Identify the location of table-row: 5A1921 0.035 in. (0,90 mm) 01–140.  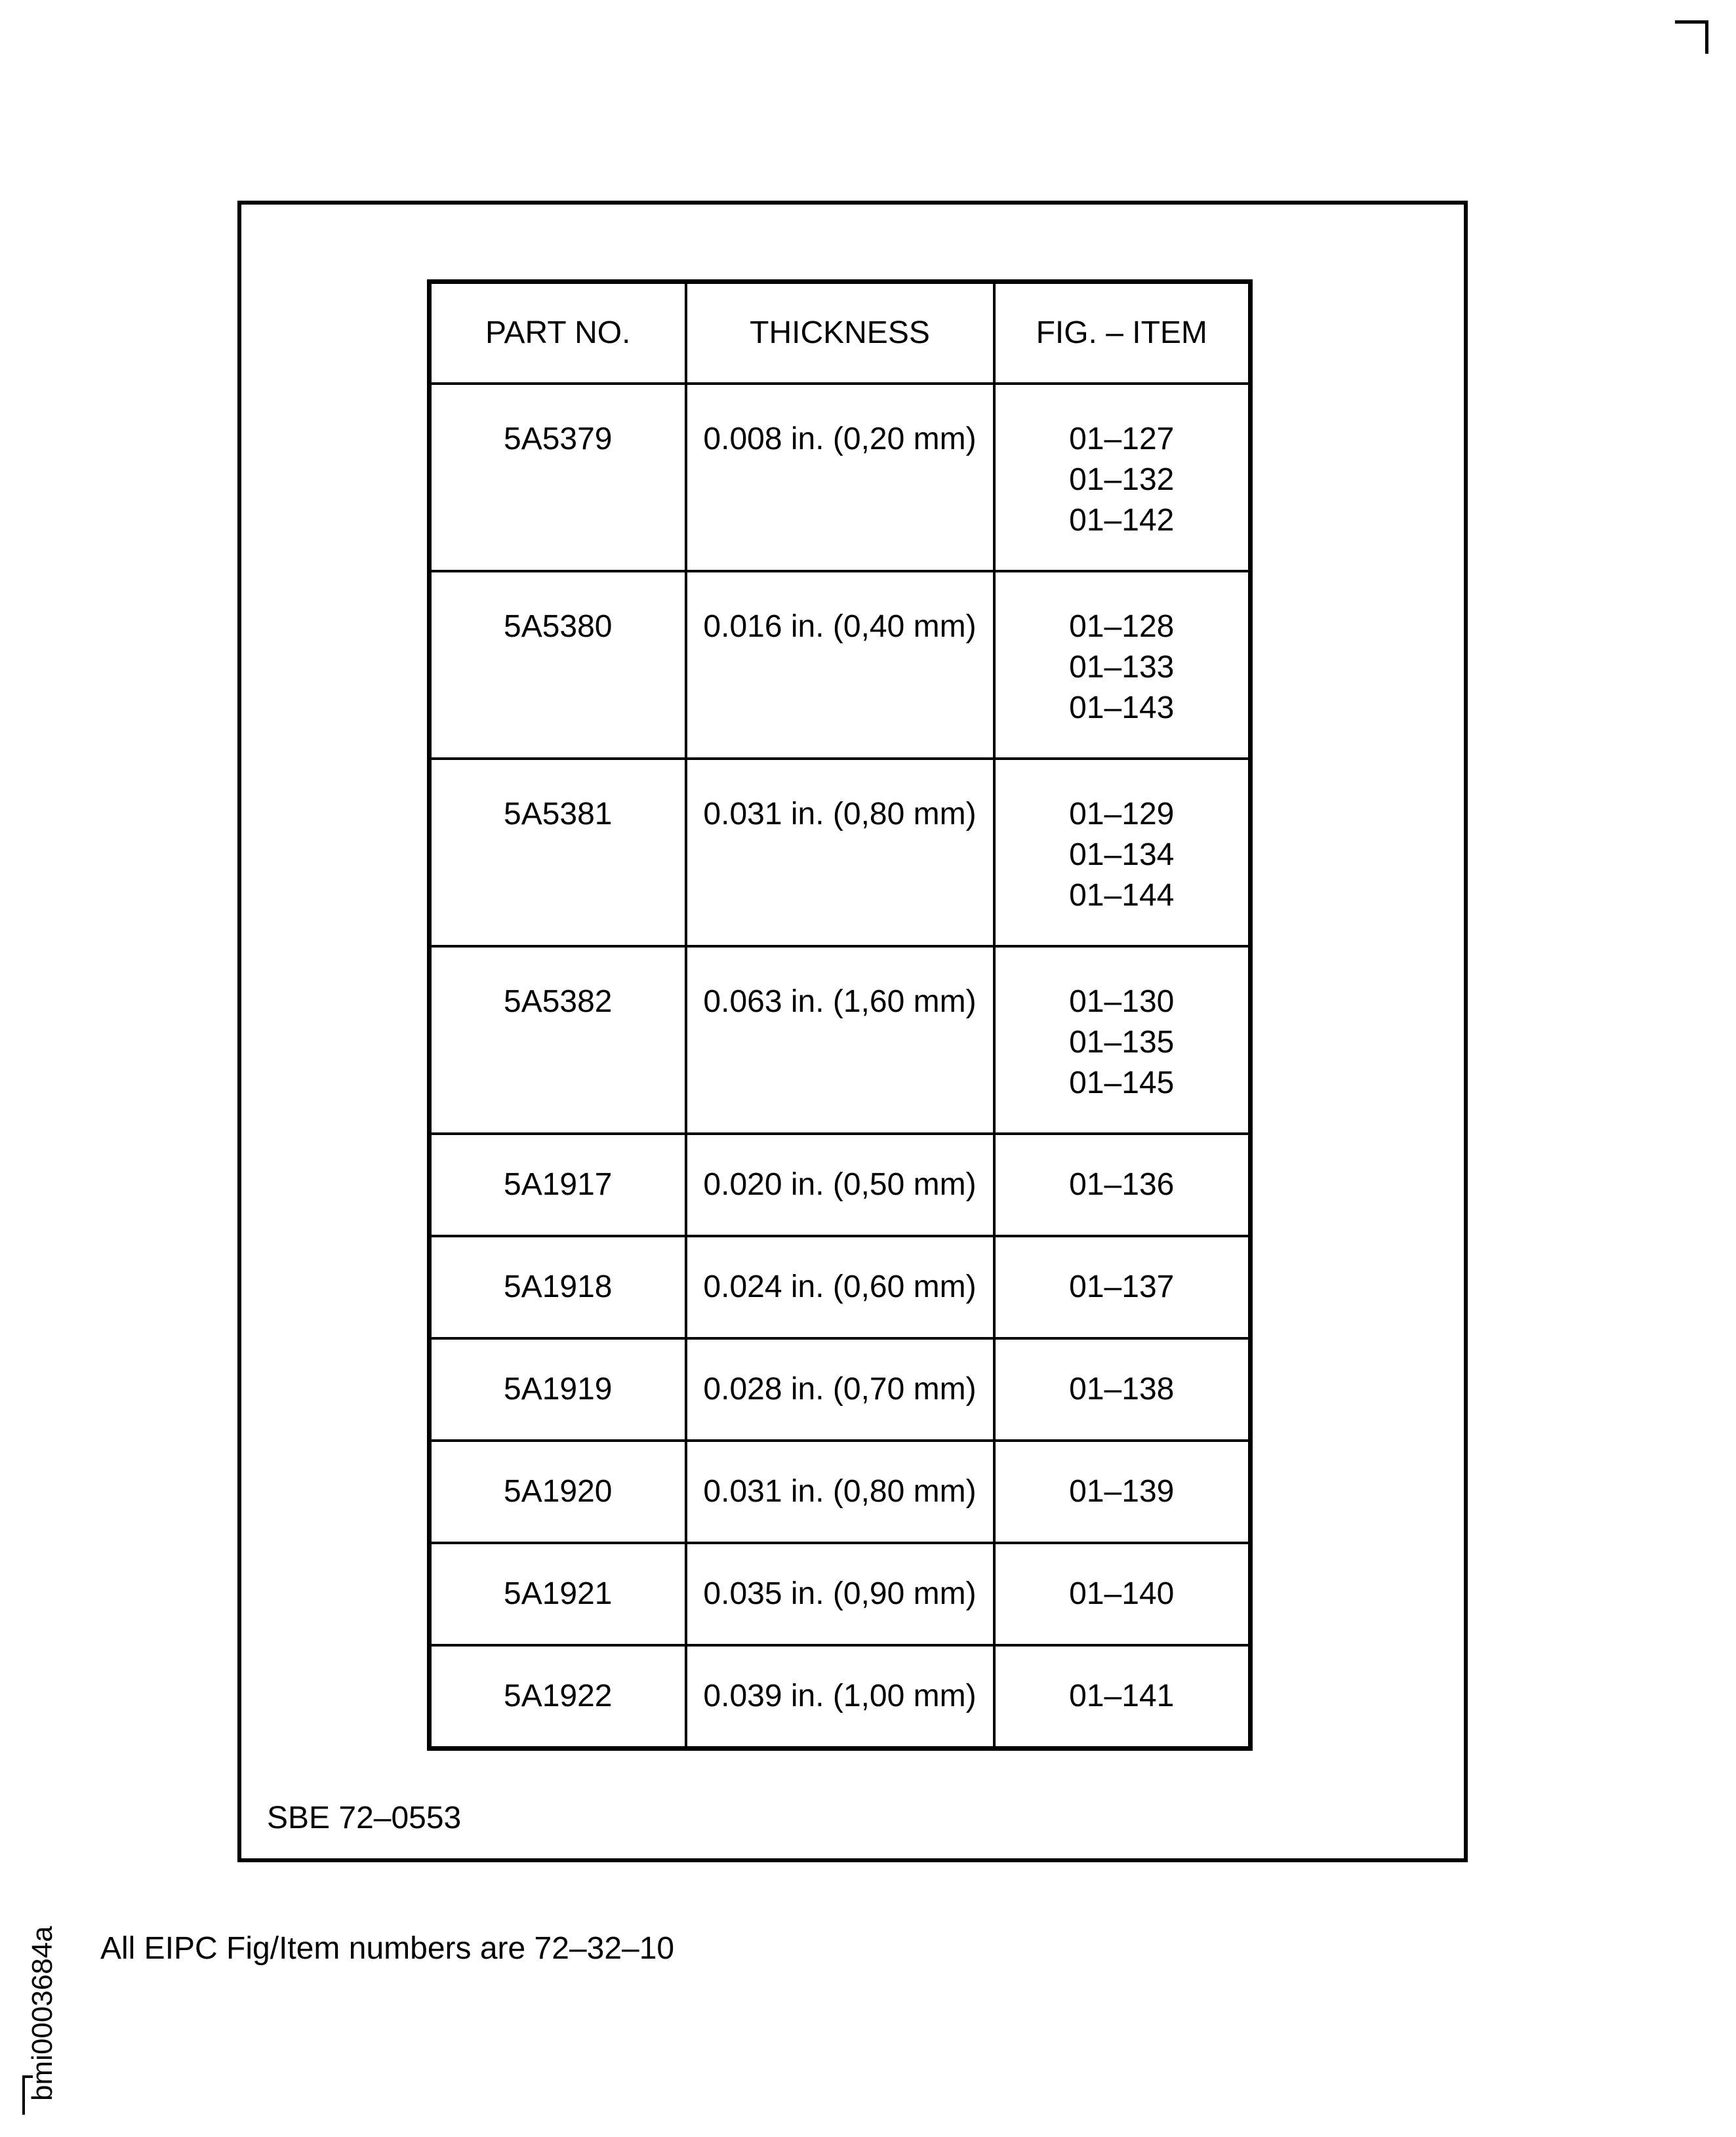
(840, 1595).